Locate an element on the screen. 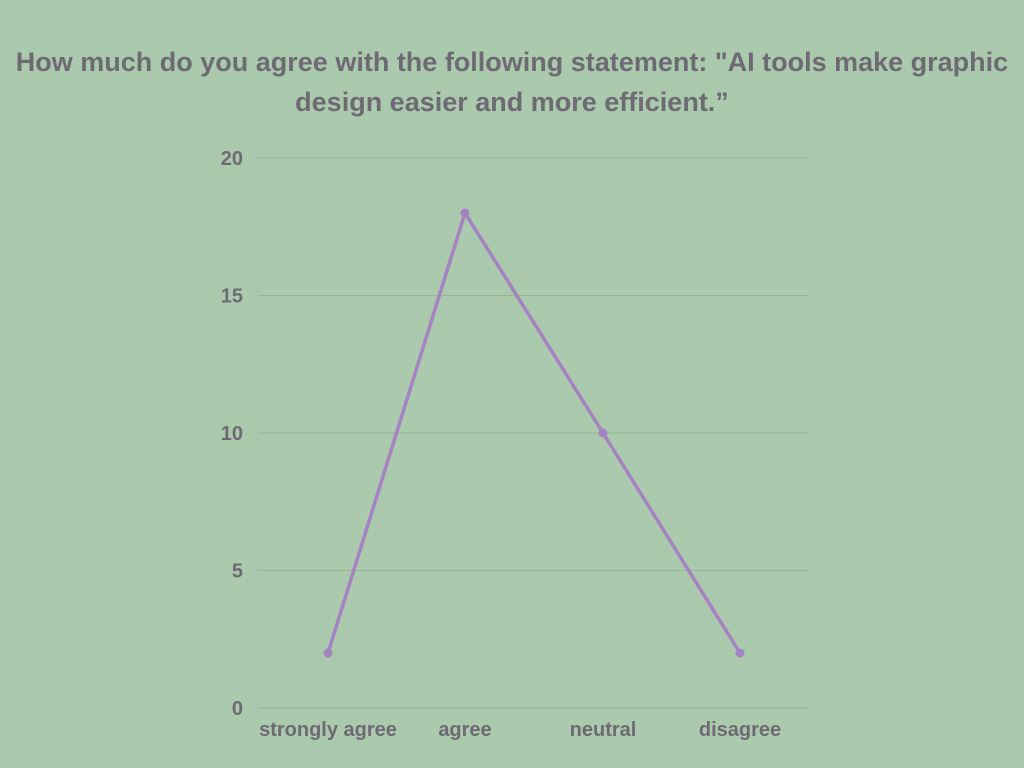  x-tick-label: strongly agree is located at coordinates (328, 730).